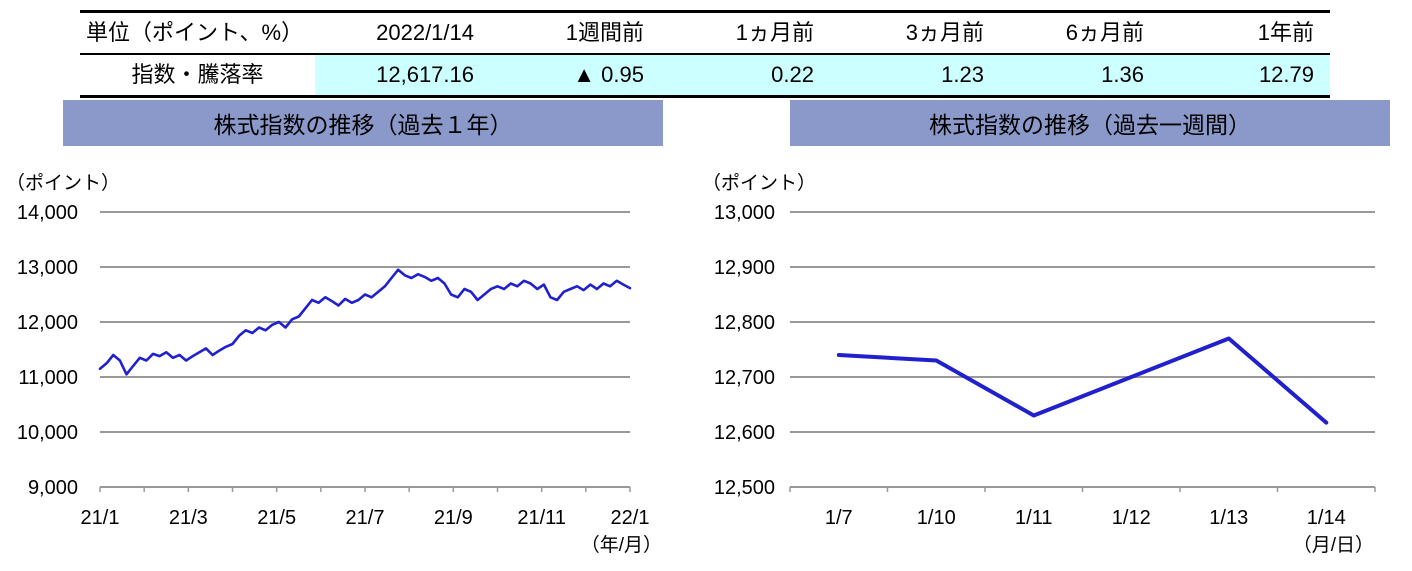 This screenshot has width=1412, height=571. What do you see at coordinates (621, 545) in the screenshot?
I see `svg-text: （年/月）` at bounding box center [621, 545].